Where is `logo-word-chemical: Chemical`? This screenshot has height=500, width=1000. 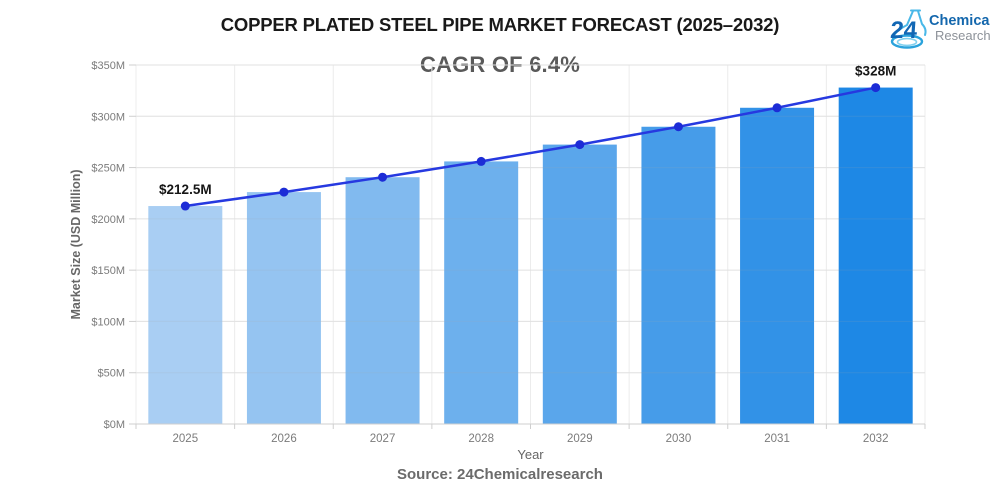
logo-word-chemical: Chemical is located at coordinates (959, 21).